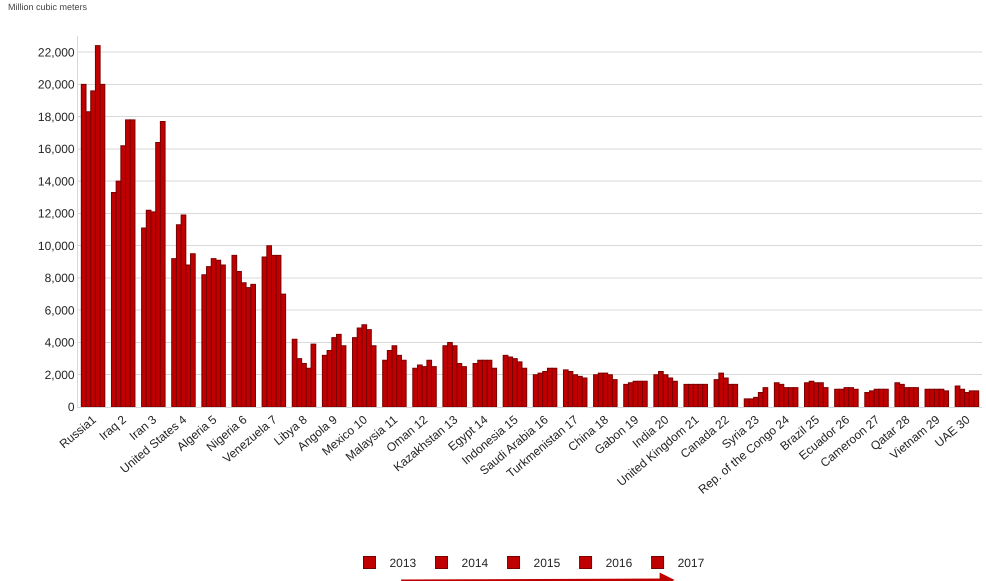 The image size is (986, 581). I want to click on y-tick-label: 10,000, so click(56, 245).